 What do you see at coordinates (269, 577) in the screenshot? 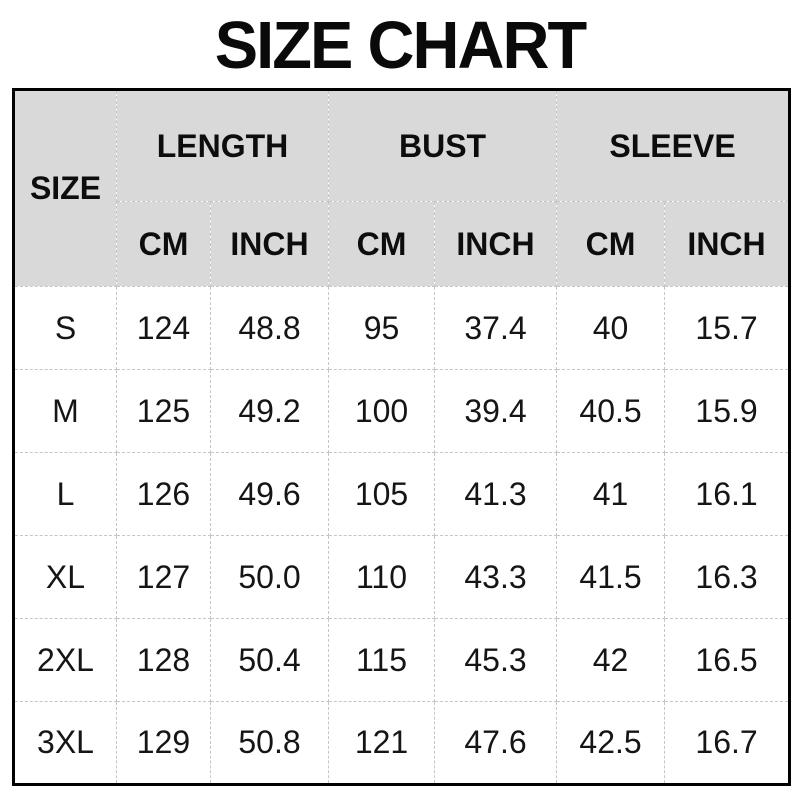
I see `value-cell: 50.0` at bounding box center [269, 577].